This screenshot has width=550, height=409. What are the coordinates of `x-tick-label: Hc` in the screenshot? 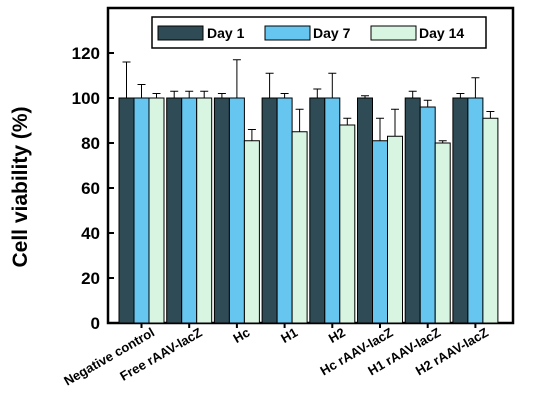 It's located at (242, 335).